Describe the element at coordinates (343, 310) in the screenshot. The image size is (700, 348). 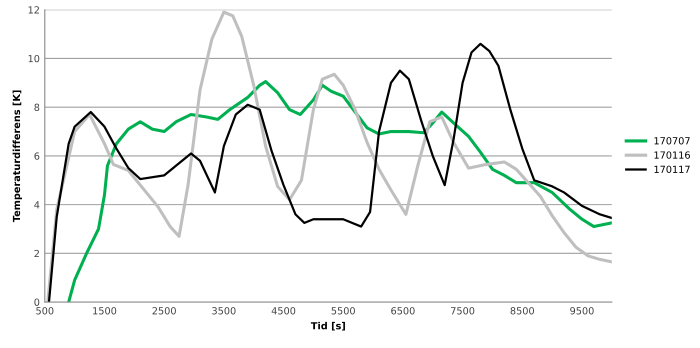
I see `x-tick-label: 5500` at that location.